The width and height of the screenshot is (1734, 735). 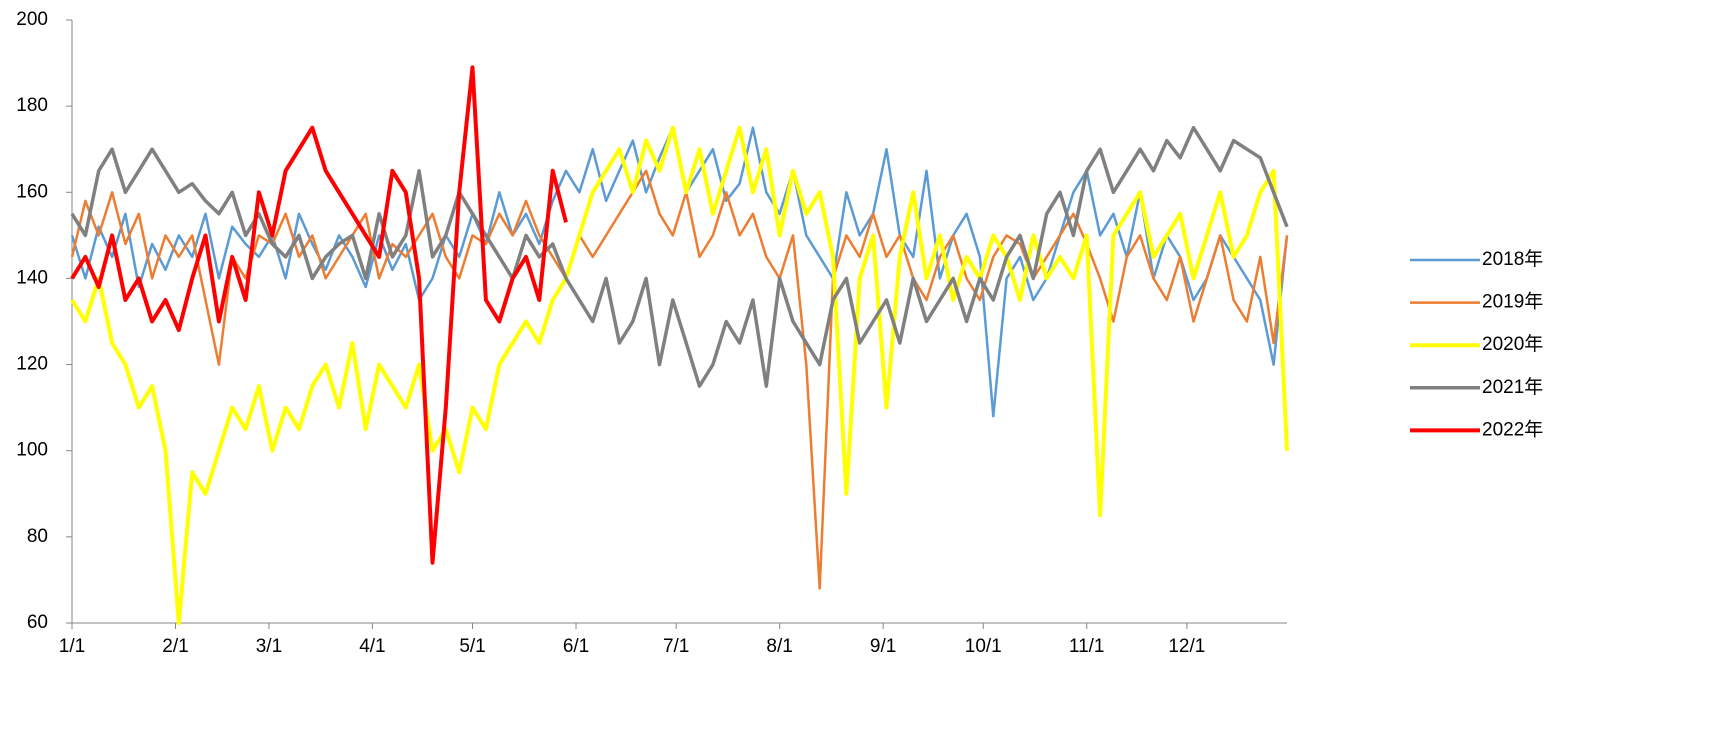 What do you see at coordinates (37, 622) in the screenshot?
I see `y-tick-label: 60` at bounding box center [37, 622].